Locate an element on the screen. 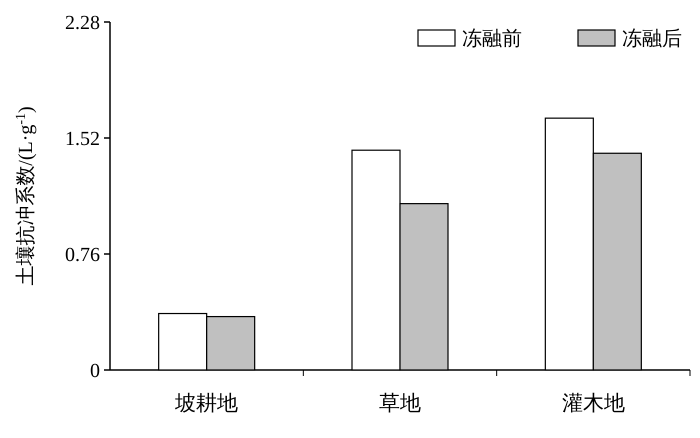 This screenshot has height=438, width=700. x-tick-label: 坡耕地 is located at coordinates (206, 403).